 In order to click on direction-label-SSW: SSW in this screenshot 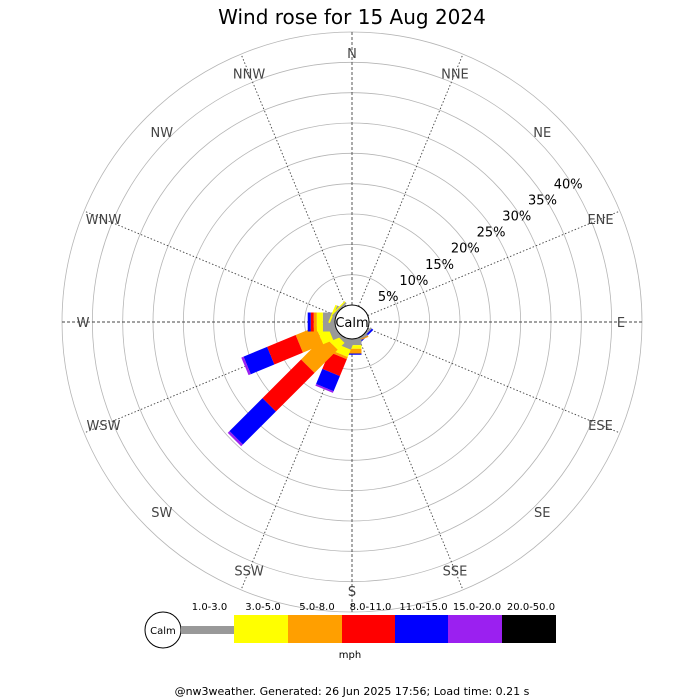, I will do `click(249, 572)`.